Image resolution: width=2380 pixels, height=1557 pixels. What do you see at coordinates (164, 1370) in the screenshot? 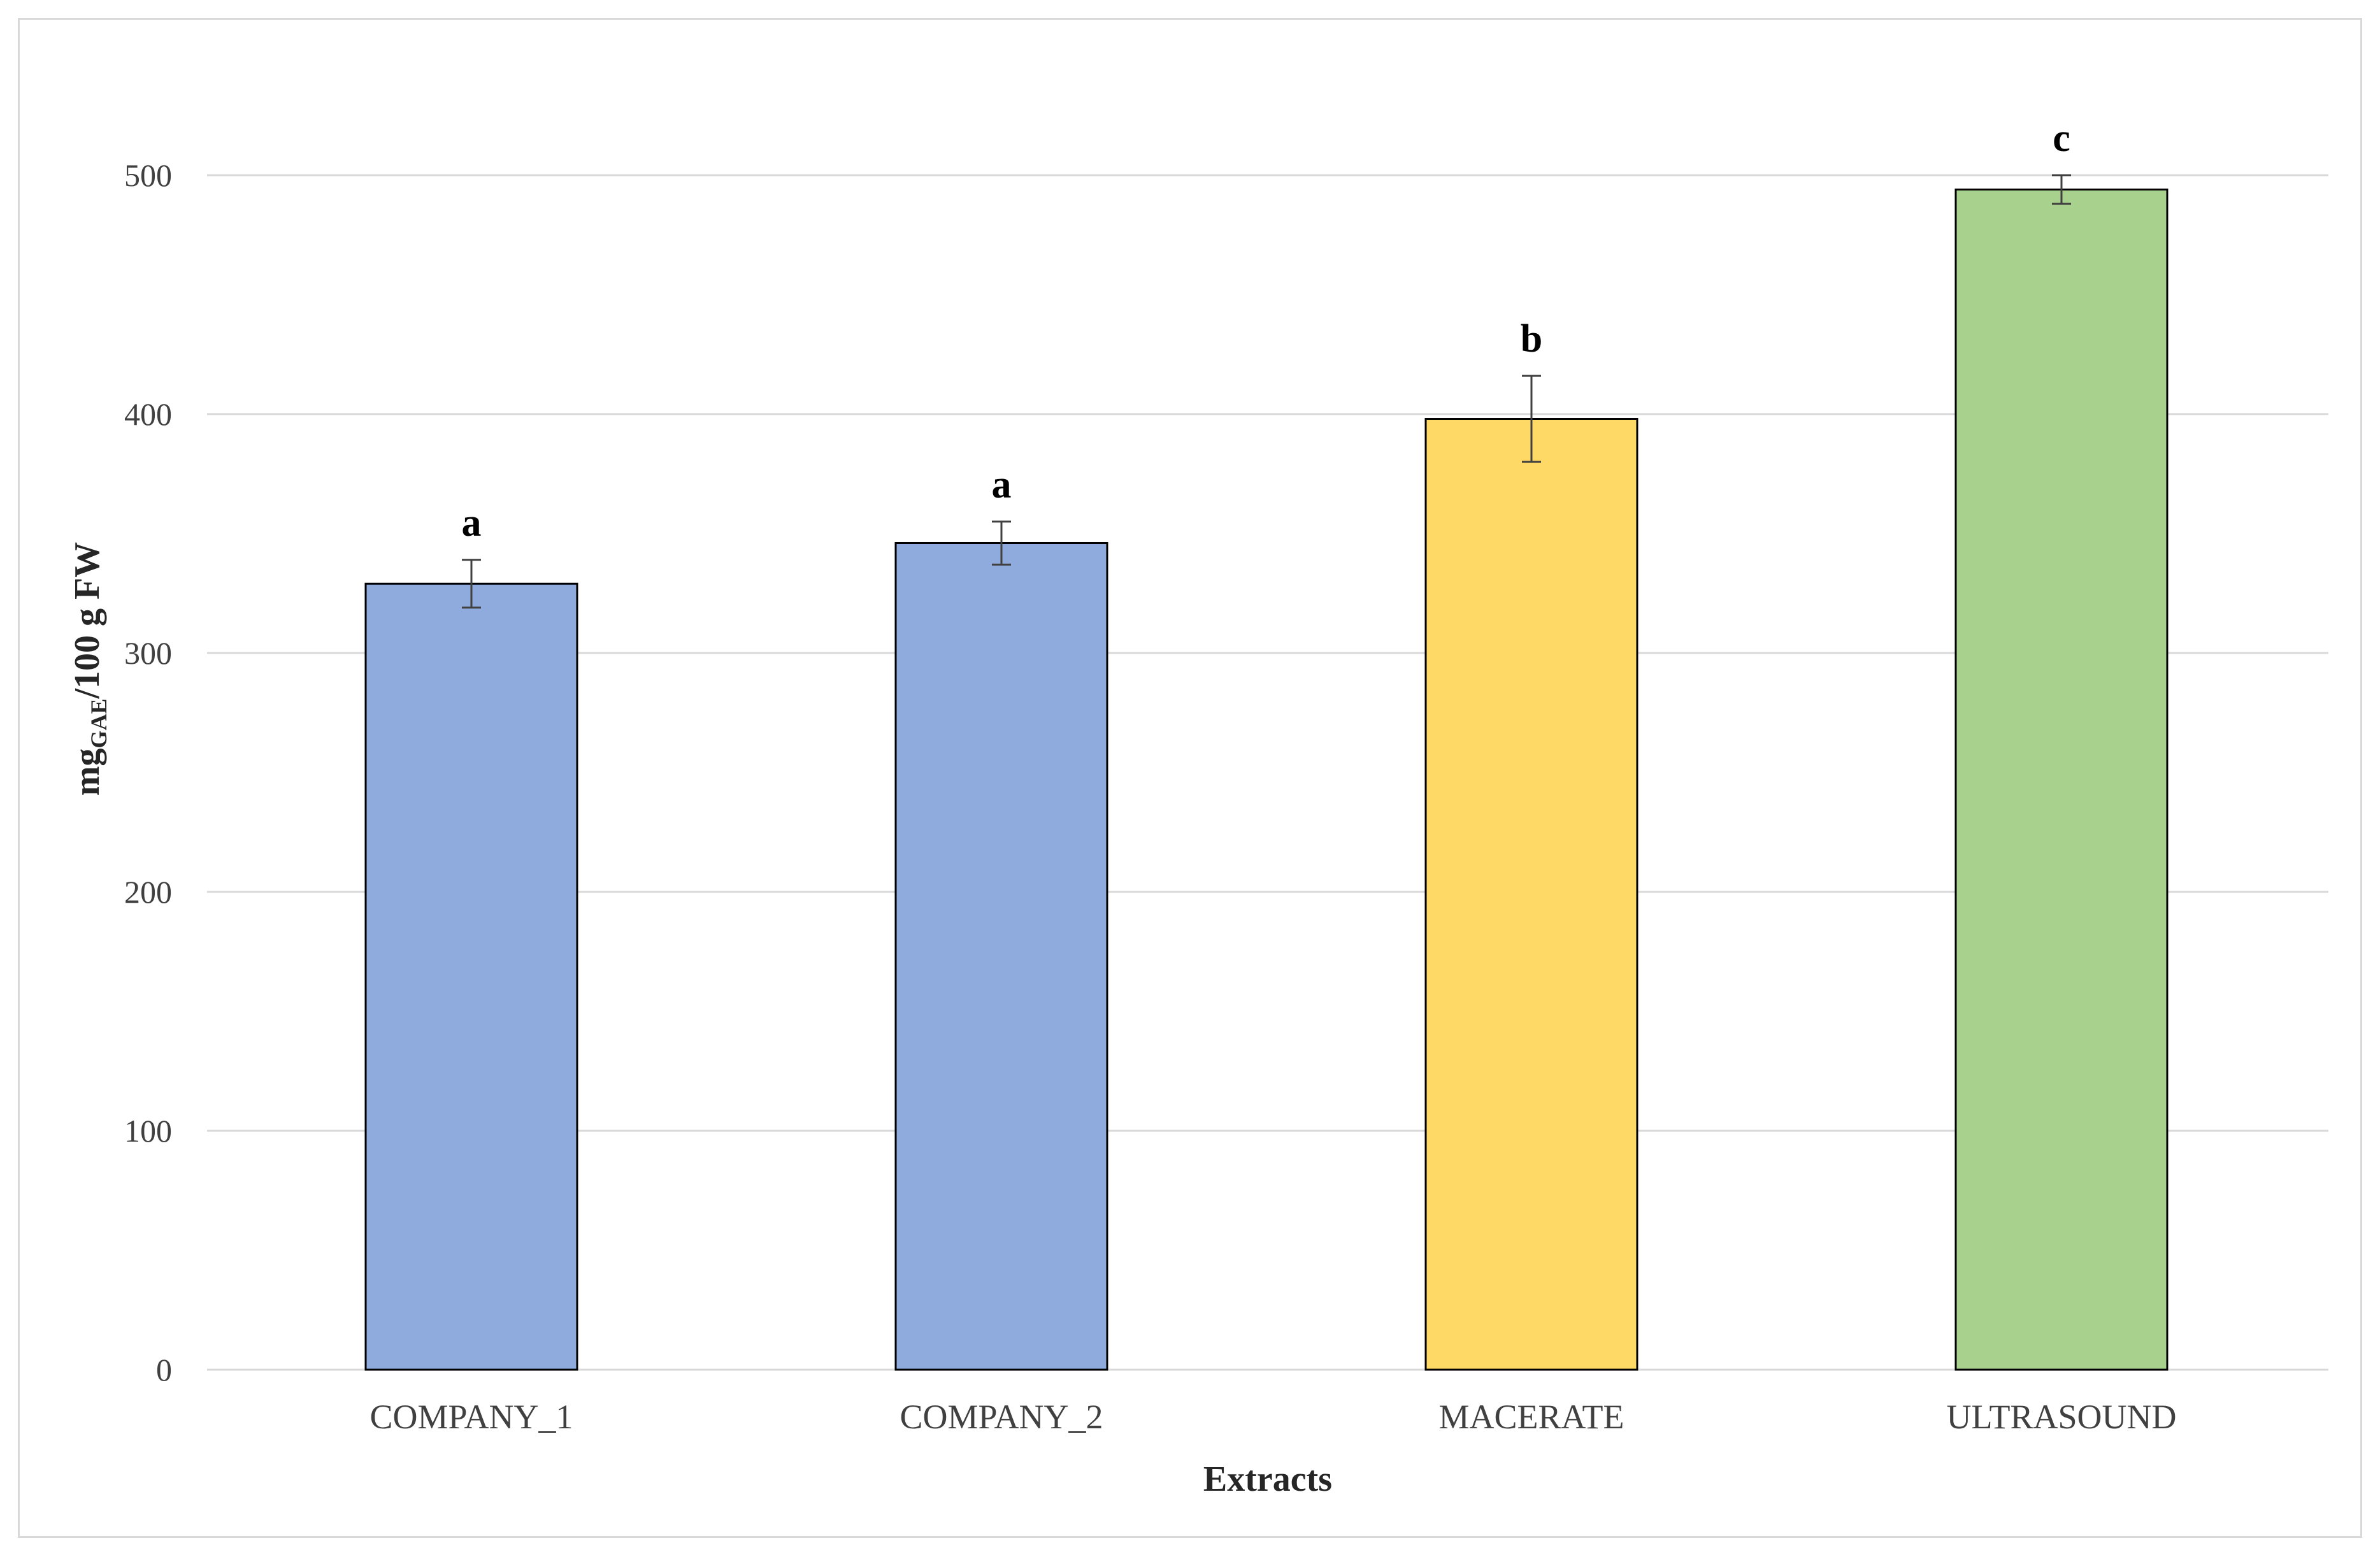
I see `y-tick-label-0: 0` at bounding box center [164, 1370].